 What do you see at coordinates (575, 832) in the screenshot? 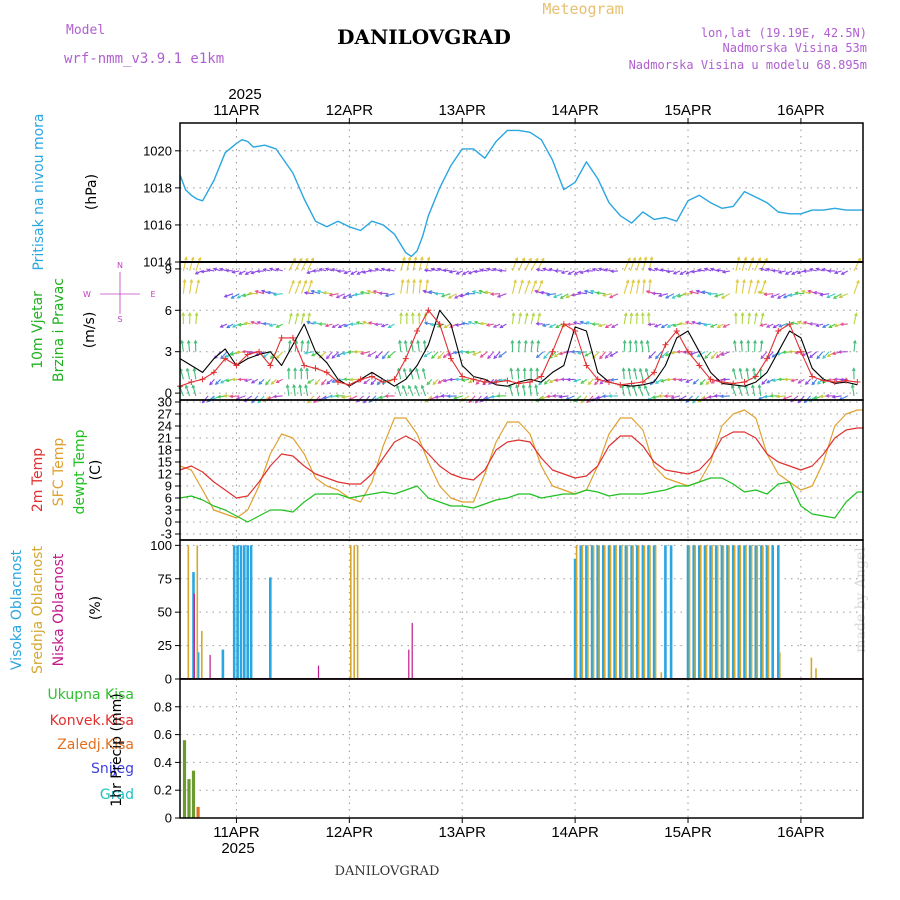
I see `date-label-bottom: 14APR` at bounding box center [575, 832].